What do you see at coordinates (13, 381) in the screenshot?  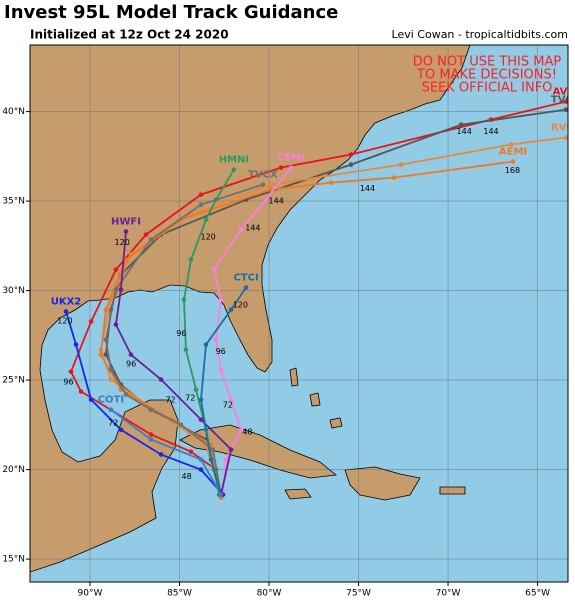 I see `lat-tick-label: 25°N` at bounding box center [13, 381].